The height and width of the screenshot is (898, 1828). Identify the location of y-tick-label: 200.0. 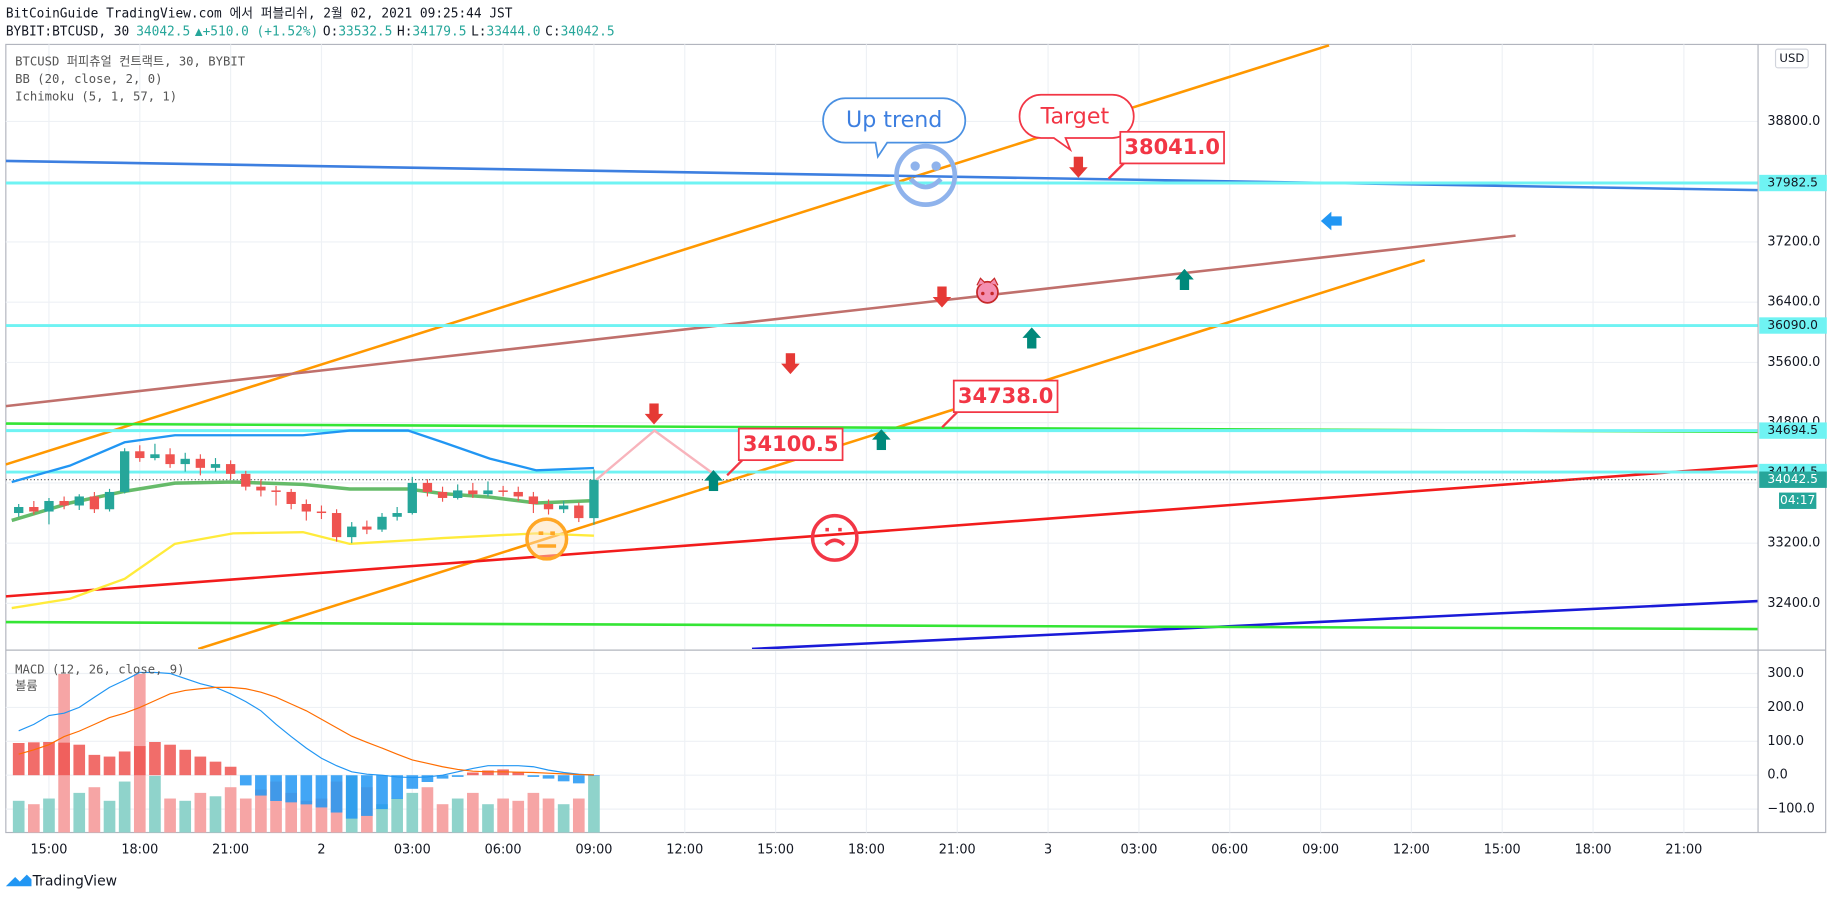
(1785, 707).